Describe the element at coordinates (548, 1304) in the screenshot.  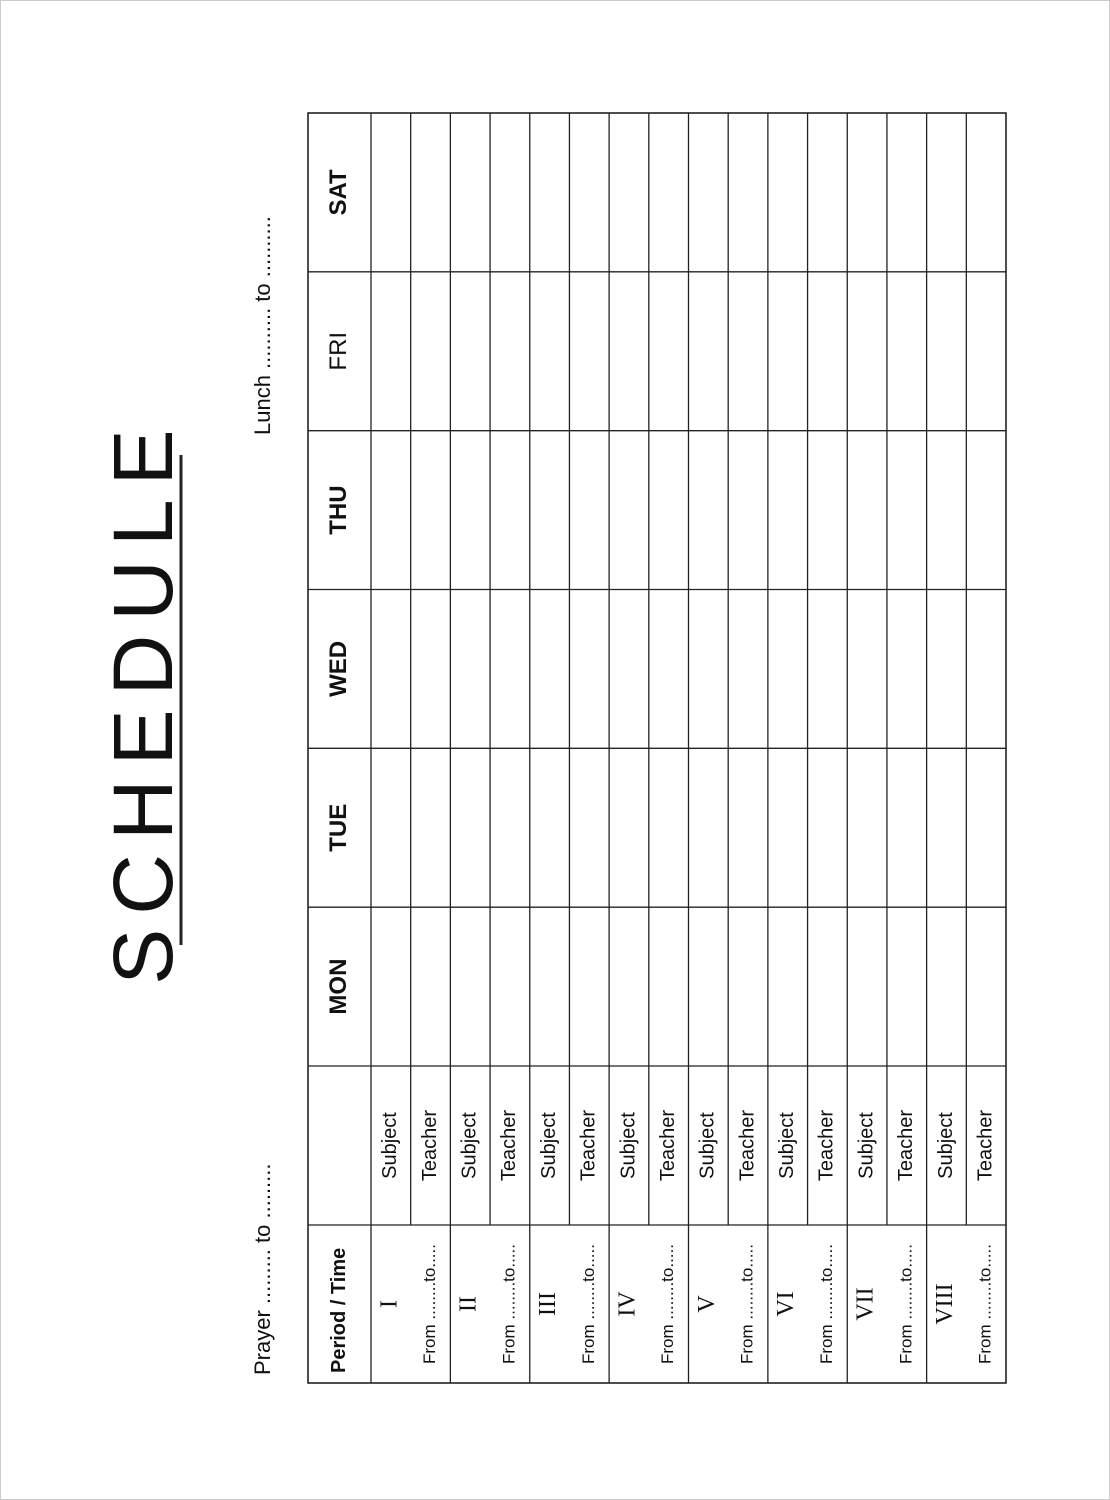
I see `period-numeral: III` at that location.